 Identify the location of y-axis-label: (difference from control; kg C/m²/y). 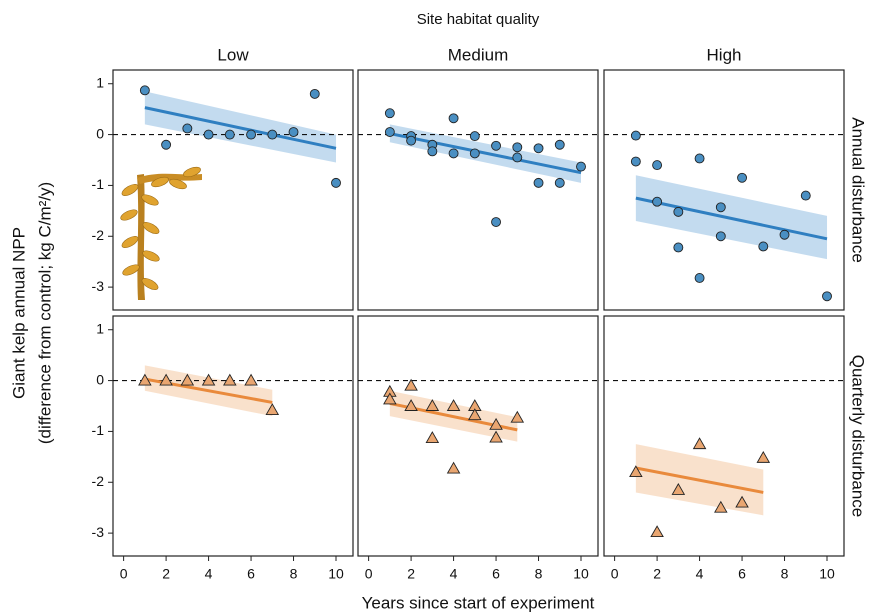
(44, 313).